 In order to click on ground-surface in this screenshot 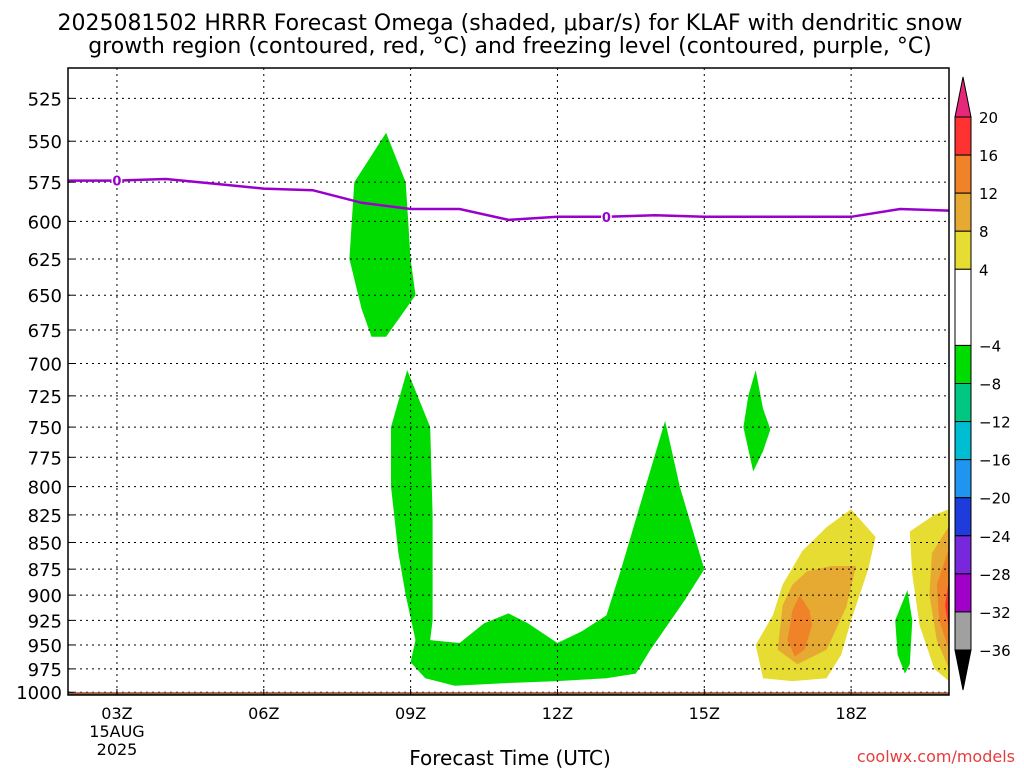, I will do `click(508, 693)`.